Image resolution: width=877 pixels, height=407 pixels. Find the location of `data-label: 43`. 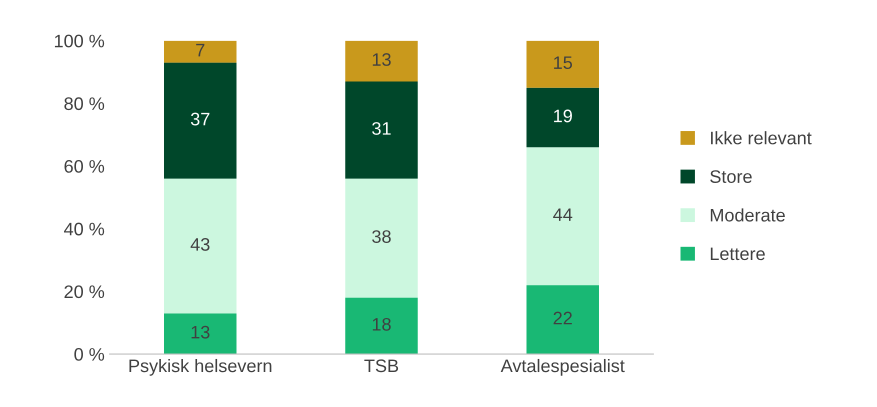

data-label: 43 is located at coordinates (200, 244).